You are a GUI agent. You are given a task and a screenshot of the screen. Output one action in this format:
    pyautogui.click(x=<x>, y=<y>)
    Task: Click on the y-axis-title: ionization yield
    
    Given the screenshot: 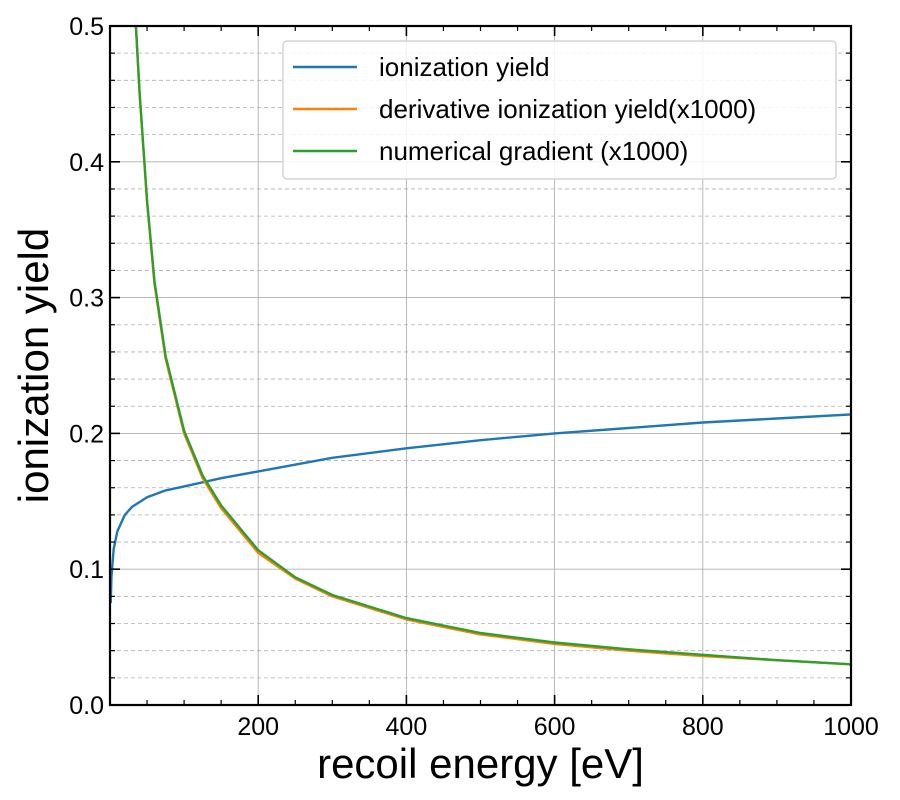 What is the action you would take?
    pyautogui.click(x=33, y=366)
    